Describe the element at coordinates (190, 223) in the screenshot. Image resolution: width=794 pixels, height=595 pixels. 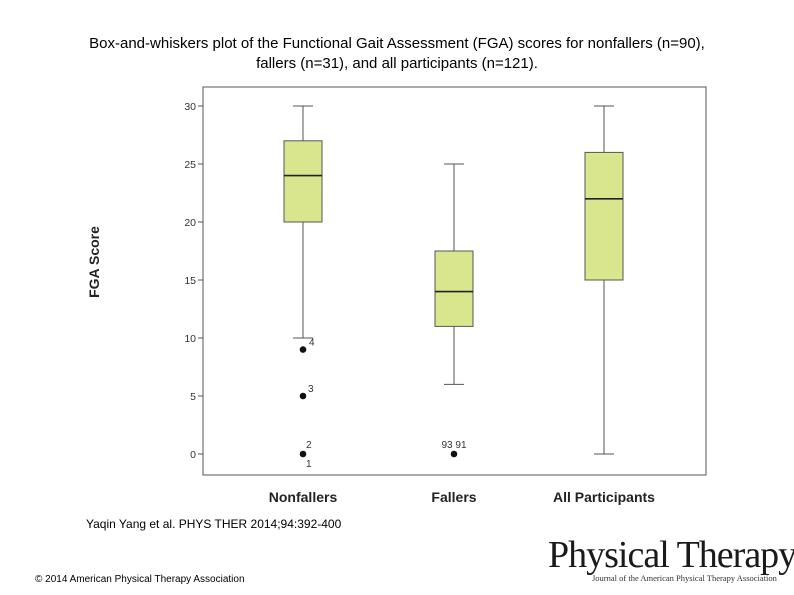
I see `y-tick-label: 20` at that location.